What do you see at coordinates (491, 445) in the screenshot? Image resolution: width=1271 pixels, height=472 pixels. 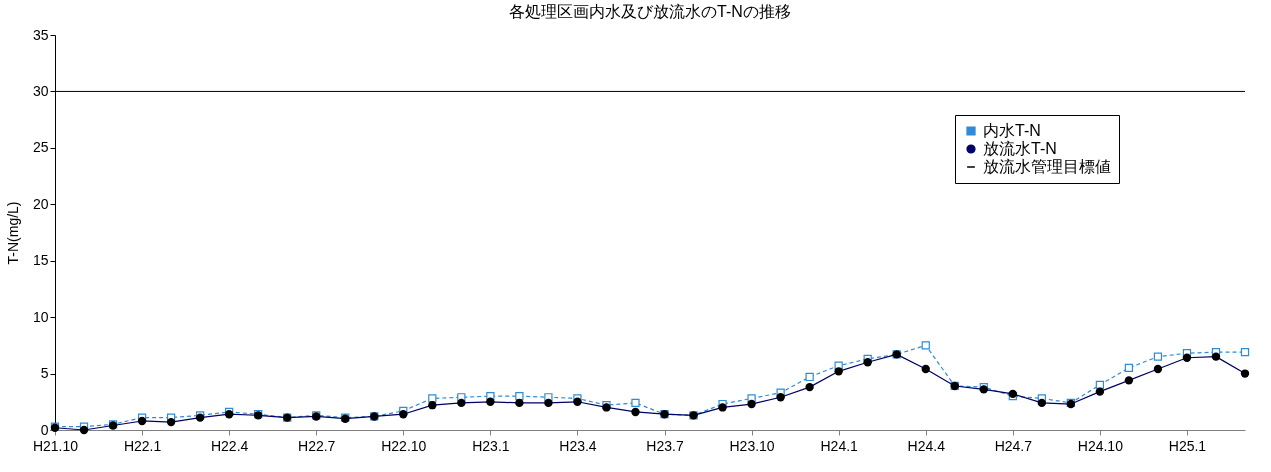 I see `x-tick-label: H23.1` at bounding box center [491, 445].